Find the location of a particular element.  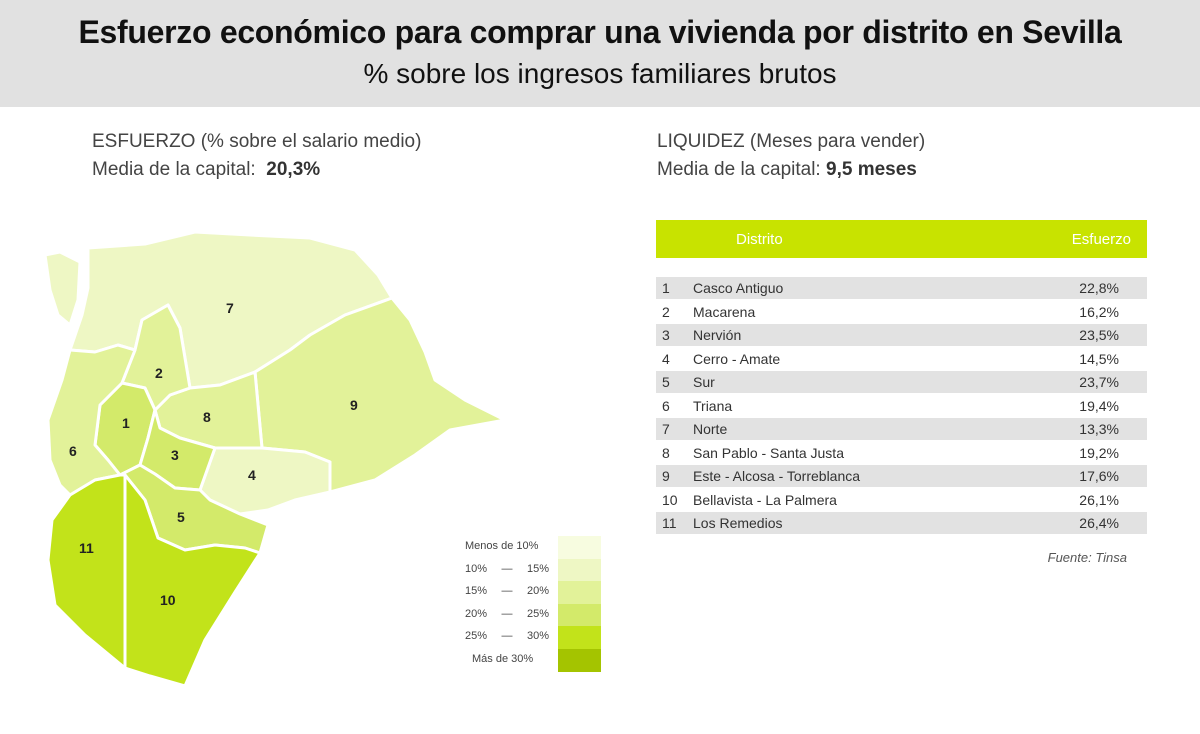

source-note: Fuente: Tinsa is located at coordinates (1087, 557).